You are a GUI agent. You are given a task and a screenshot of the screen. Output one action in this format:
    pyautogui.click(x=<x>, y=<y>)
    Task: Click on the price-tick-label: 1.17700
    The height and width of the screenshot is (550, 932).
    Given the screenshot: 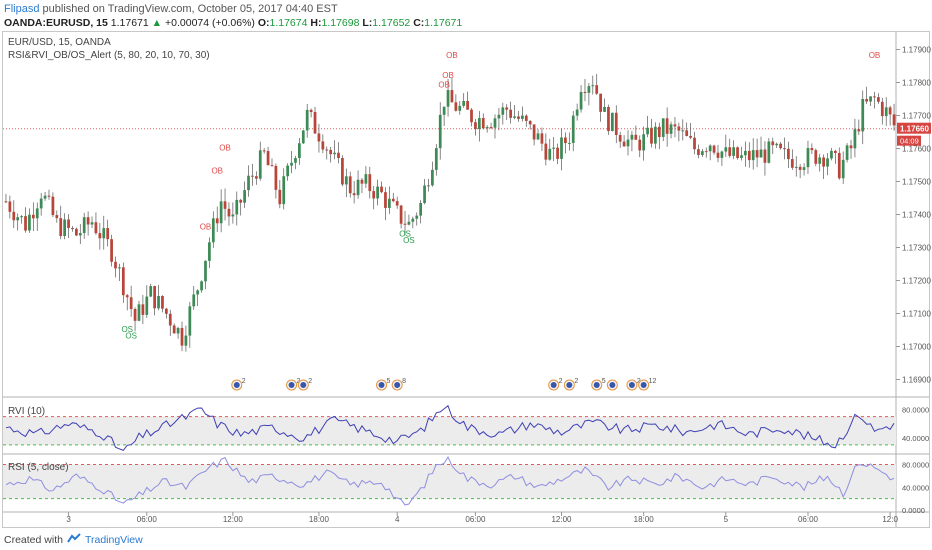 What is the action you would take?
    pyautogui.click(x=916, y=116)
    